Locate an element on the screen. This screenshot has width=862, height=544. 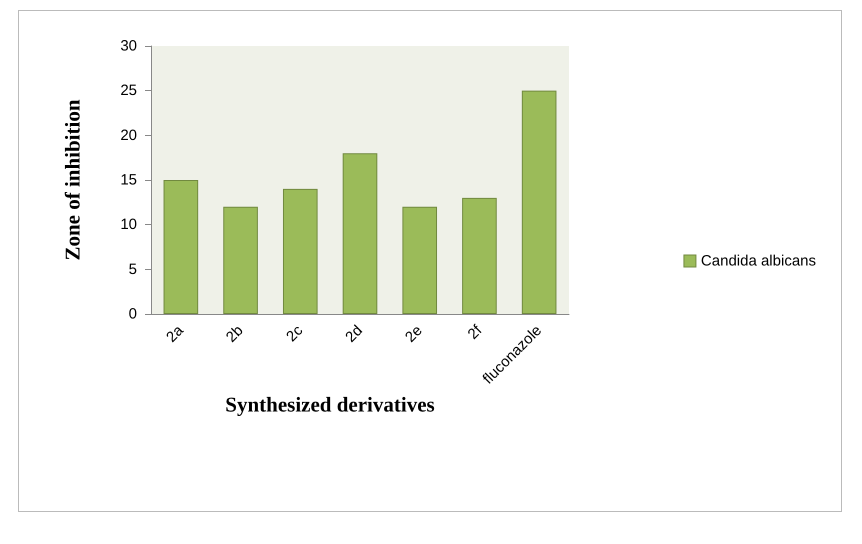
y-tick-label: 25 is located at coordinates (128, 91).